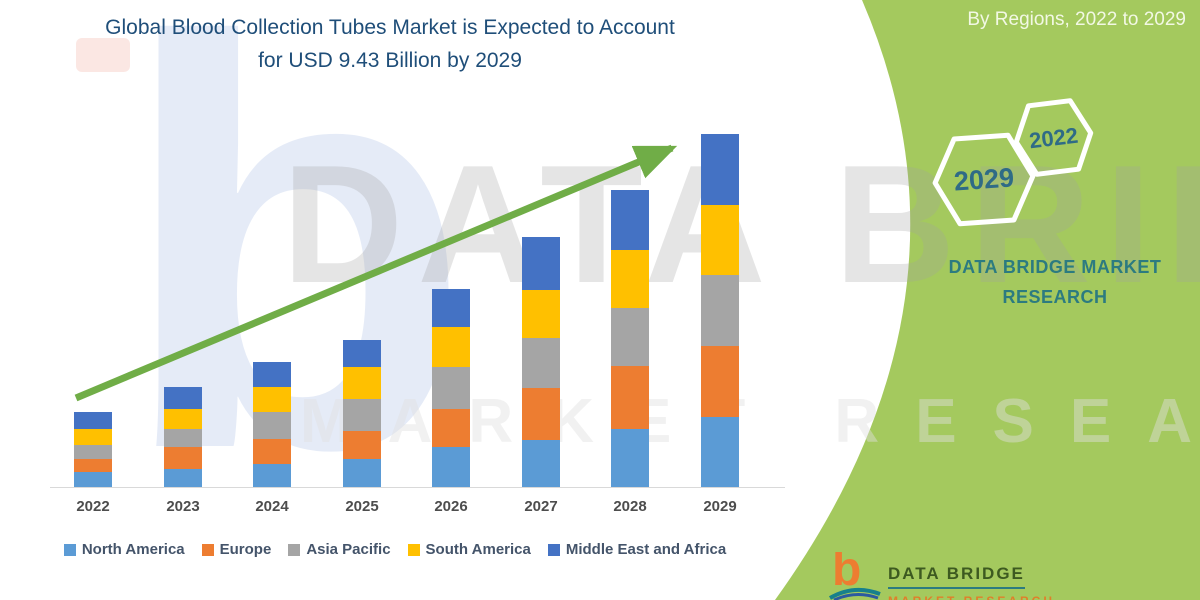  I want to click on hexagon-2022-label: 2022, so click(1054, 138).